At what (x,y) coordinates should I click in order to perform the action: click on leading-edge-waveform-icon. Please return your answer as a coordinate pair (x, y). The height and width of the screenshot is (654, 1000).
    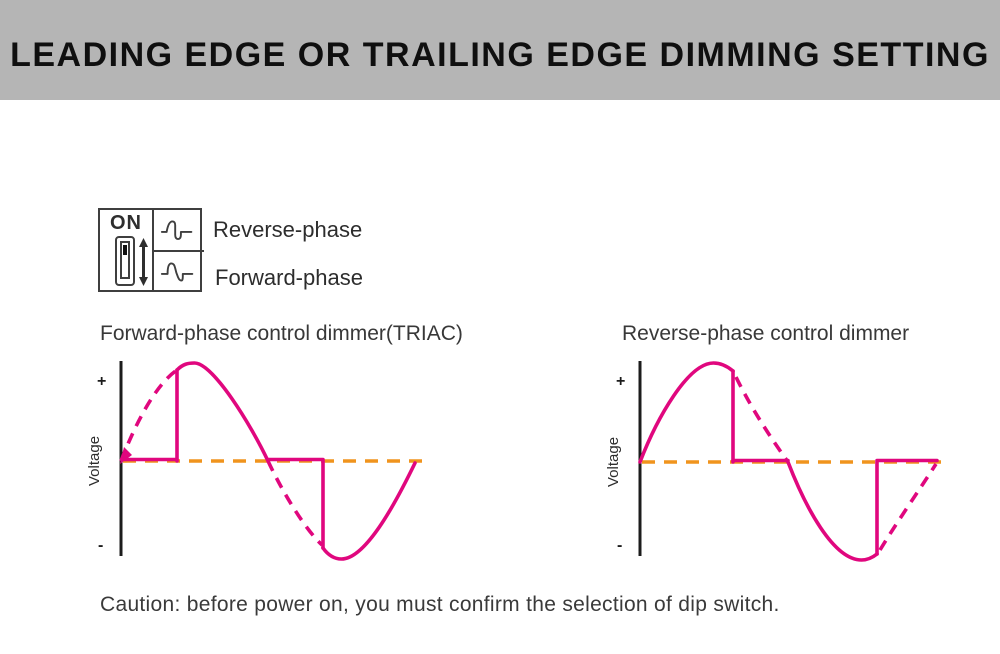
    Looking at the image, I should click on (177, 272).